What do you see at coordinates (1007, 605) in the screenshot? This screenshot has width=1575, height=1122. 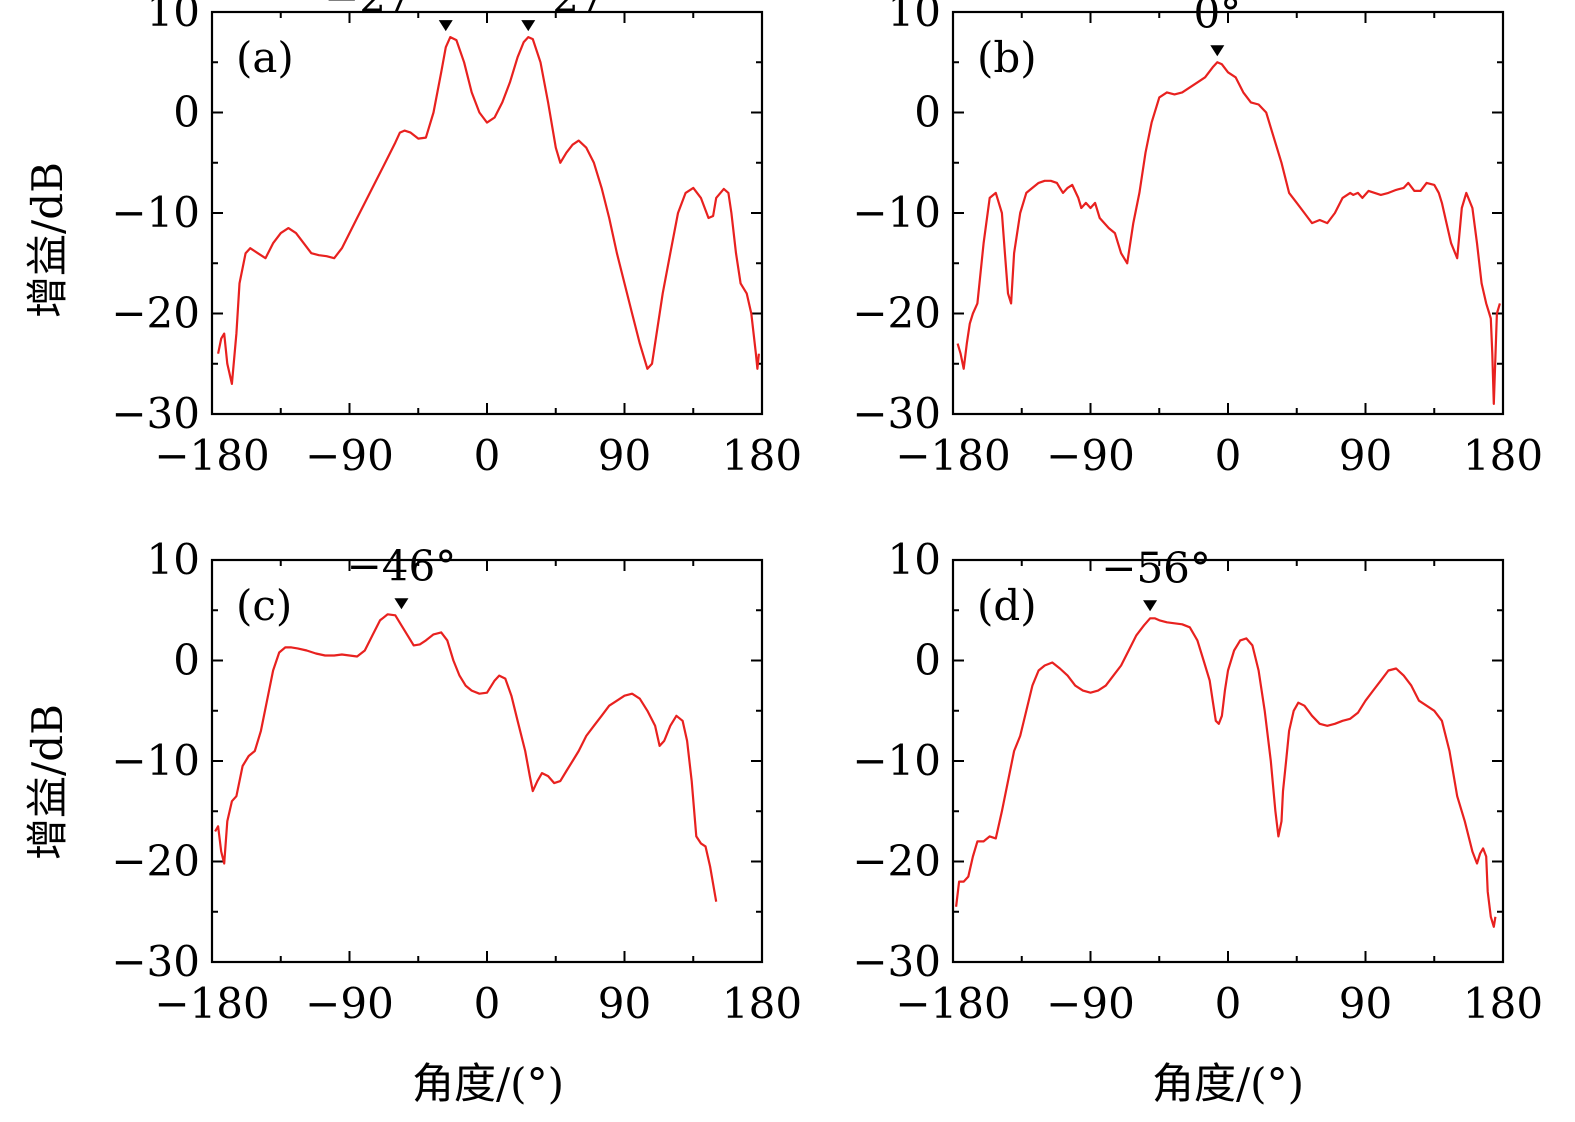 I see `panel-label: (d)` at bounding box center [1007, 605].